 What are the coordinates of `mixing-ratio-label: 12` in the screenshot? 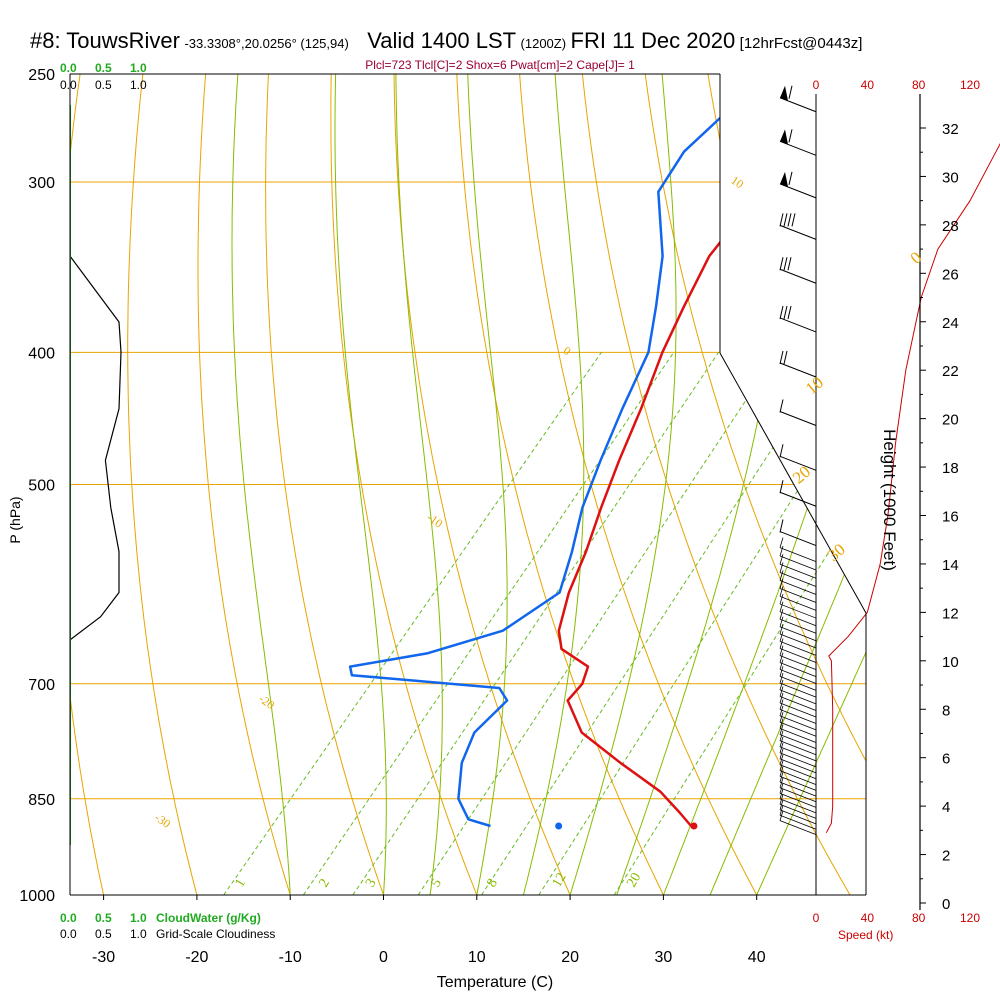 It's located at (560, 880).